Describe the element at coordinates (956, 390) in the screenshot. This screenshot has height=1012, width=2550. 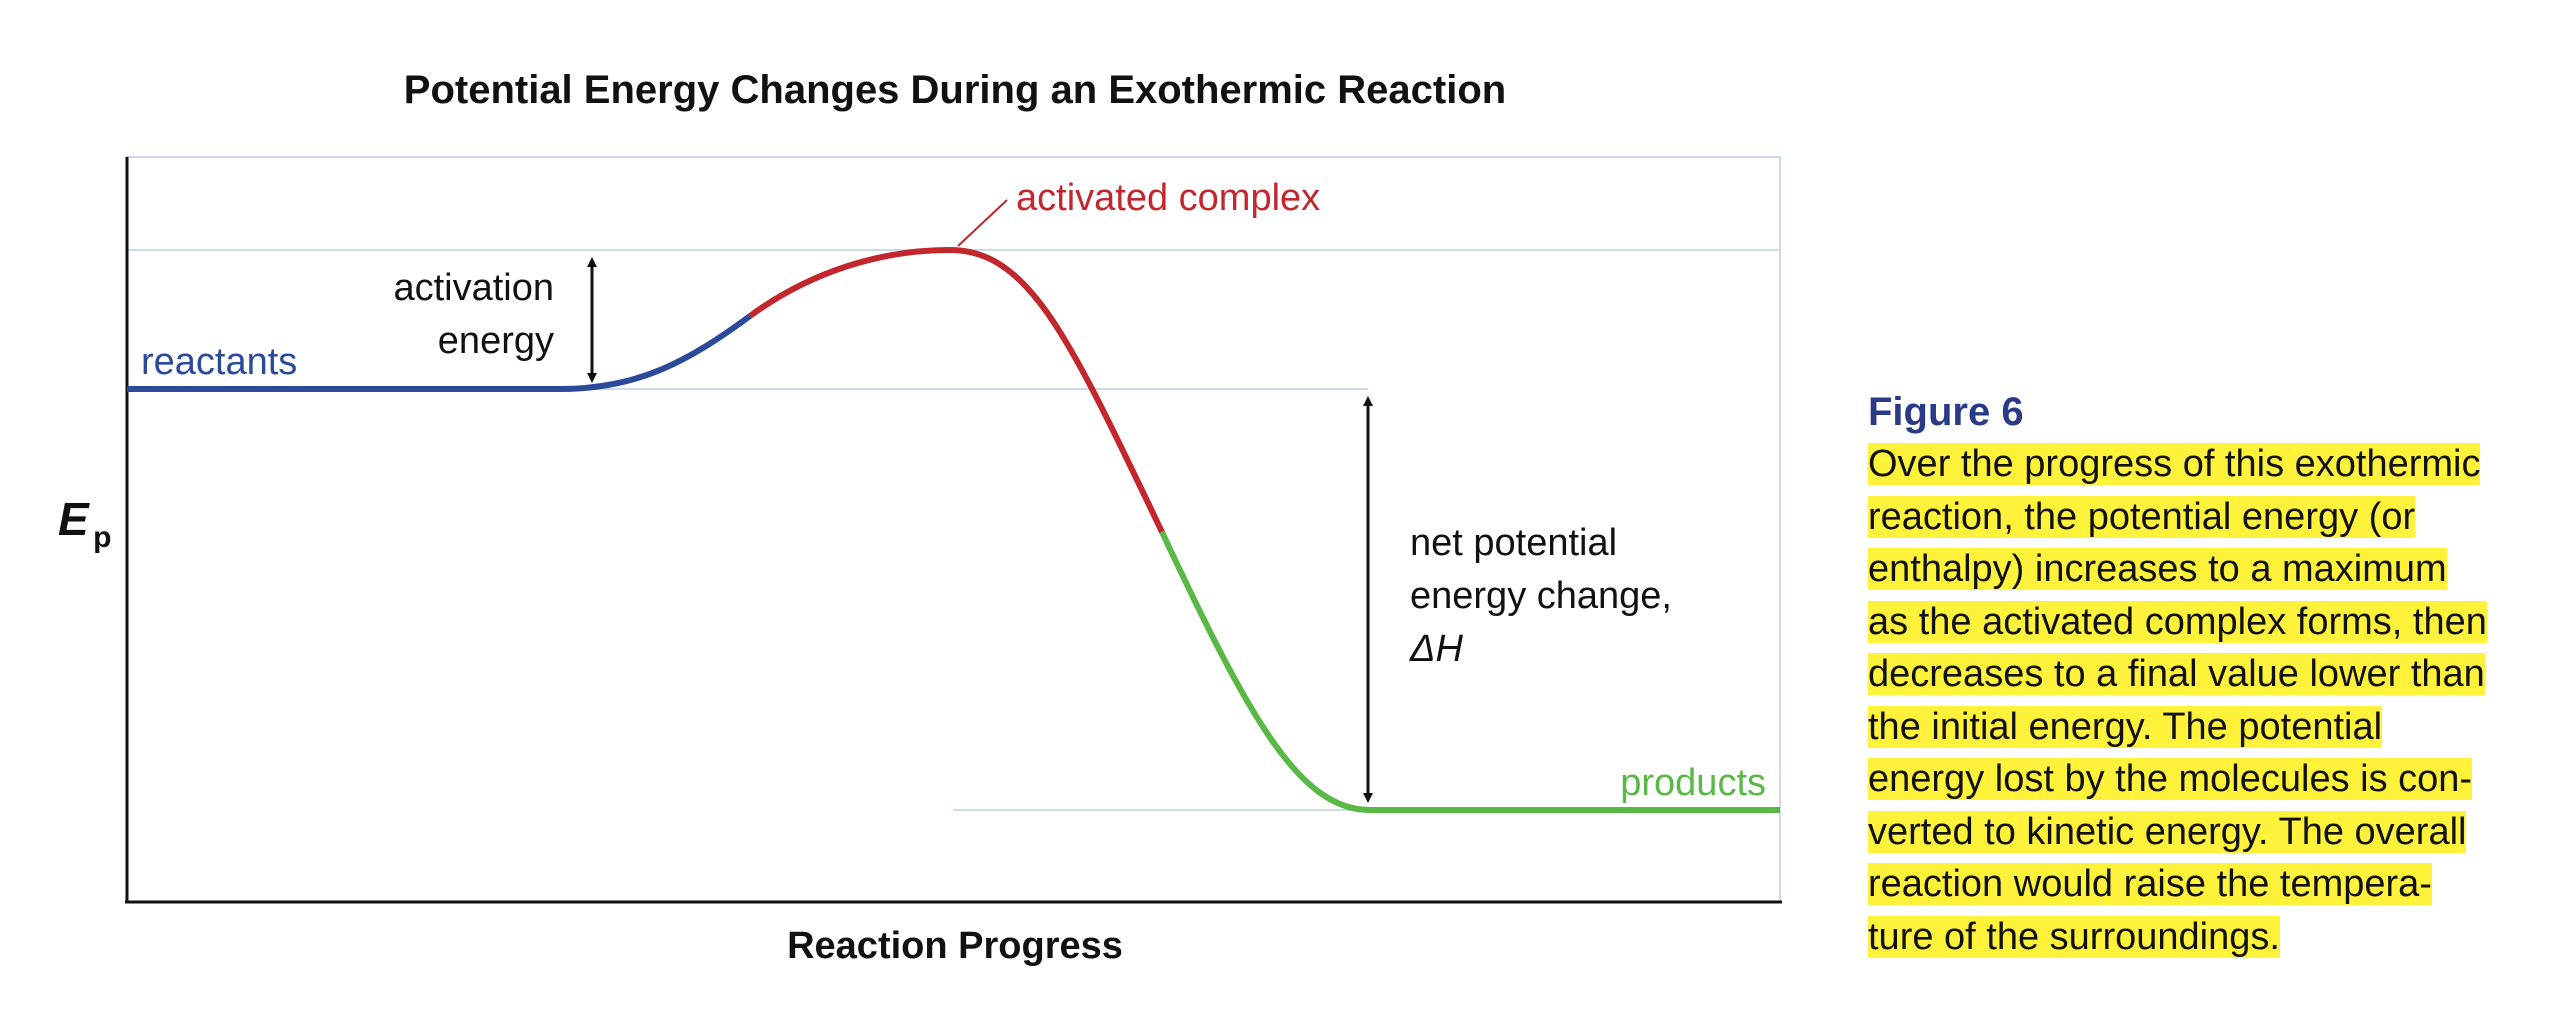
I see `curve-transition` at that location.